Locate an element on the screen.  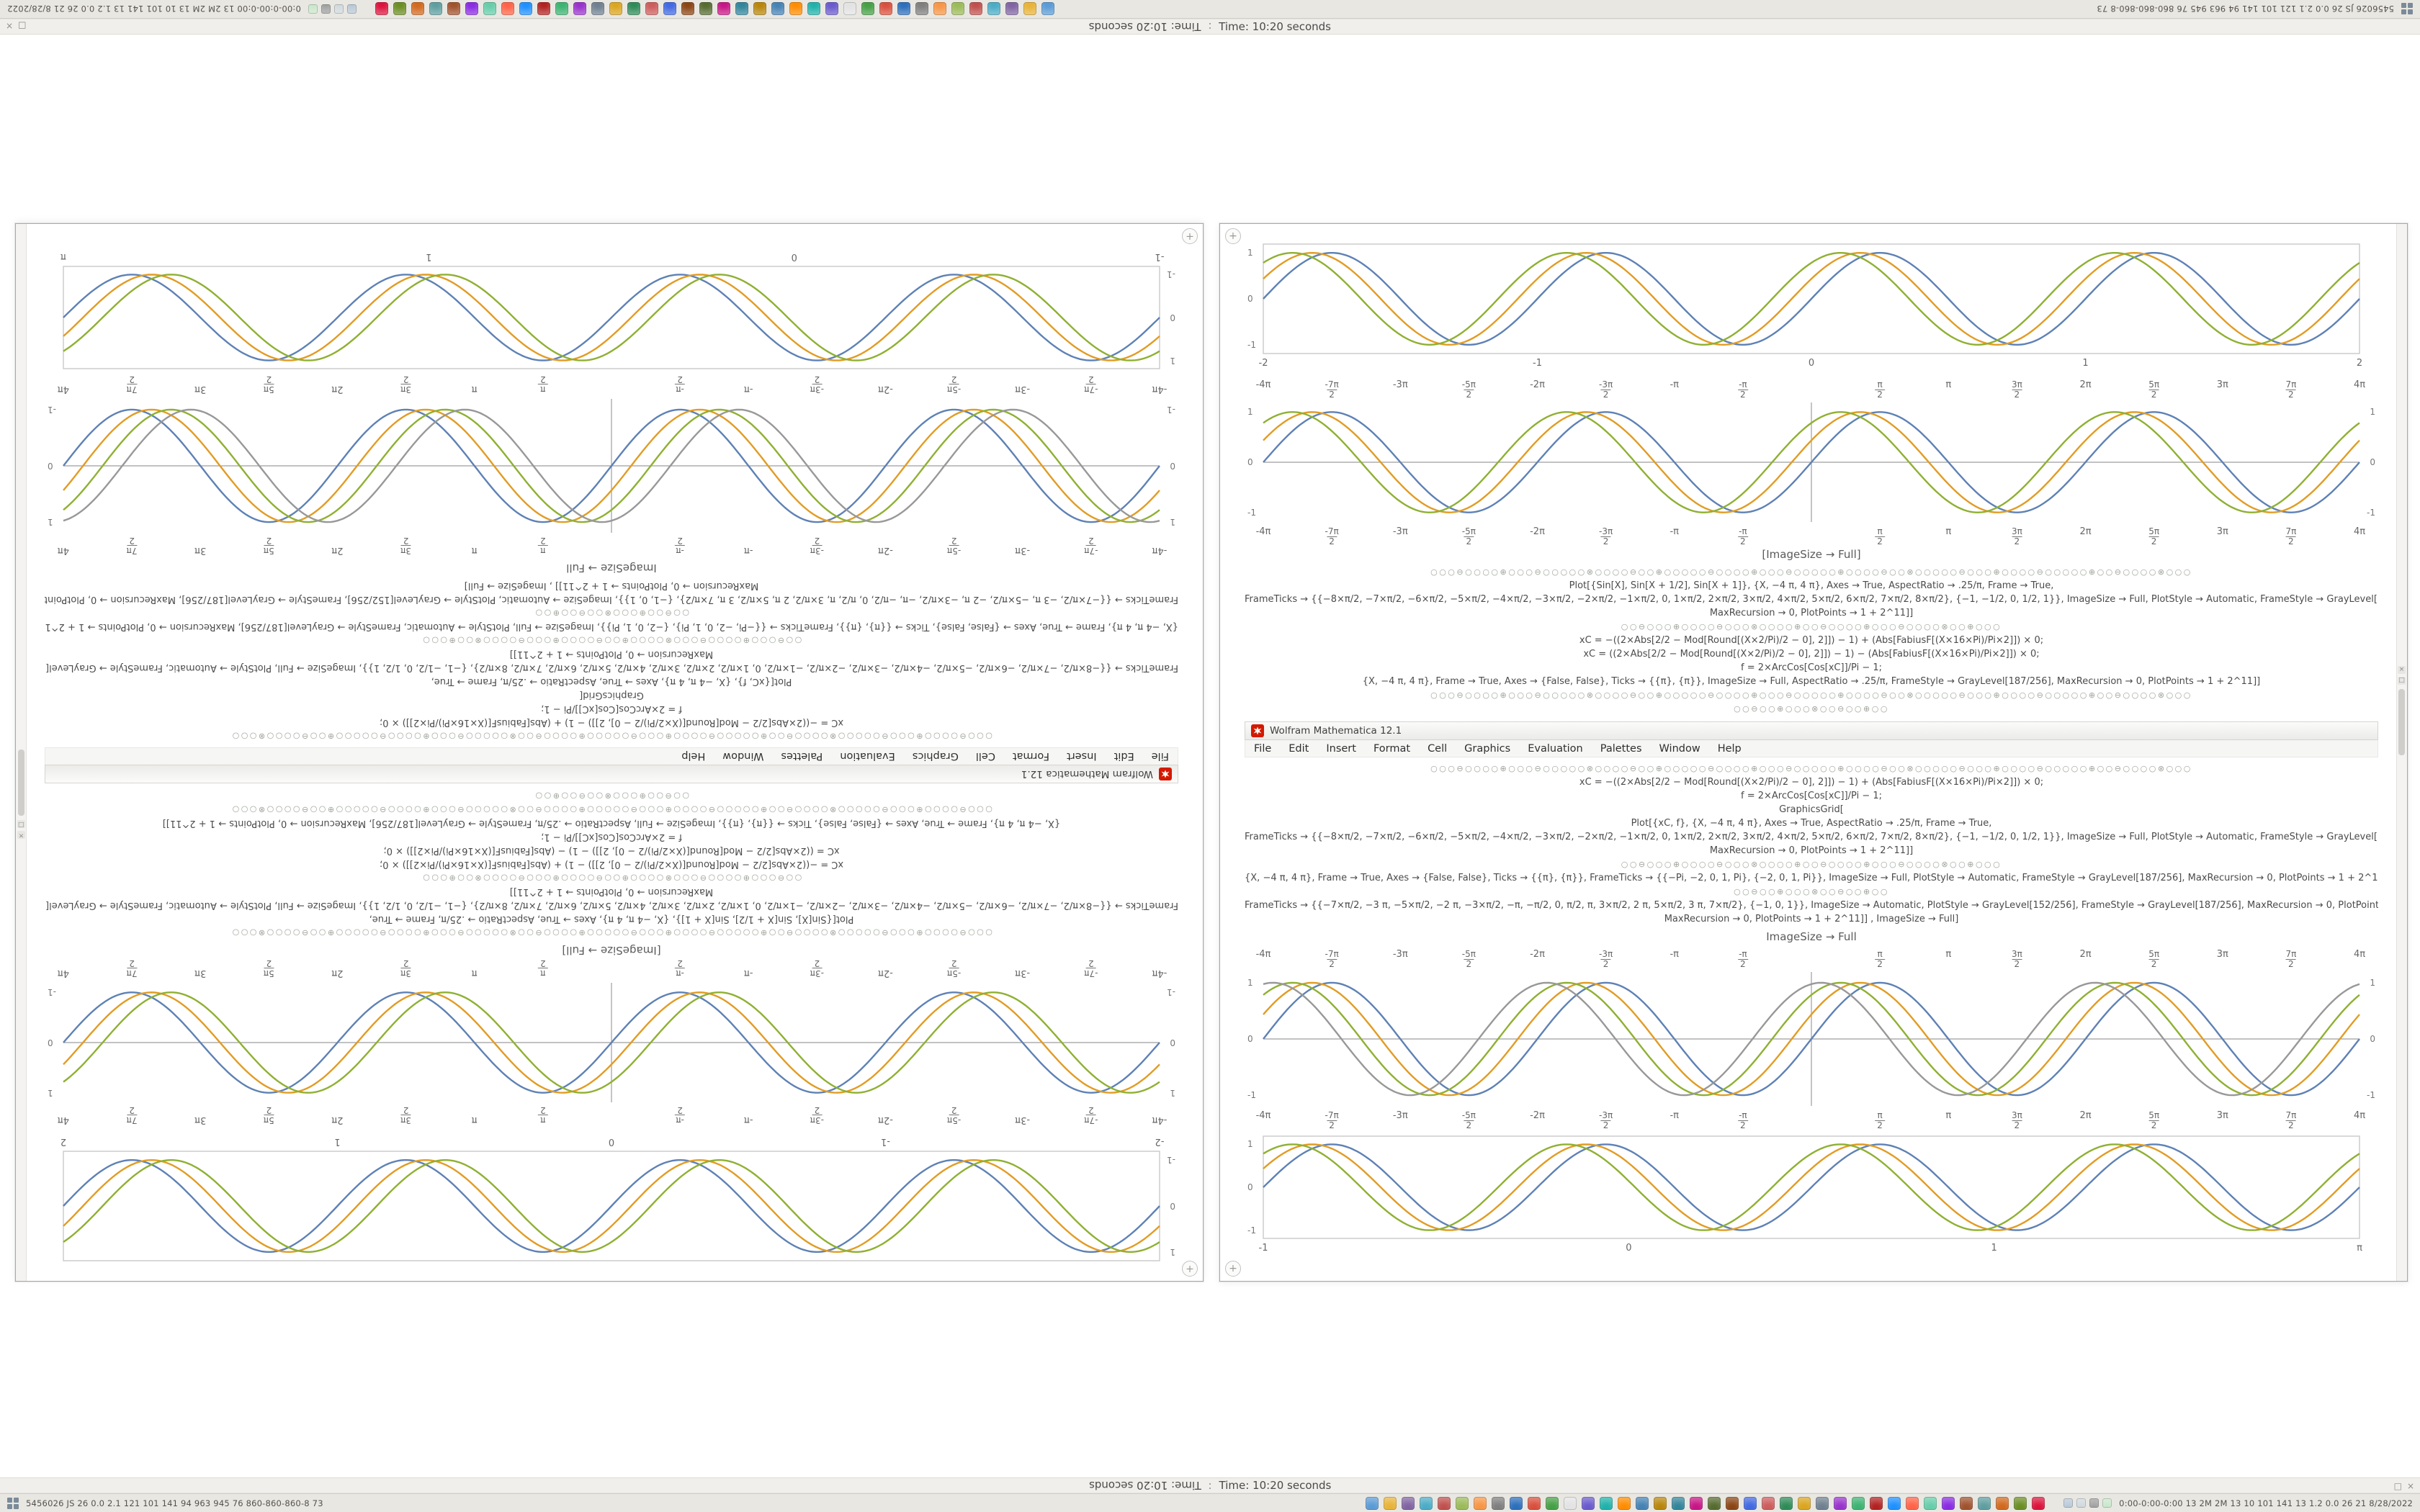
restore-icon: □ is located at coordinates (22, 26).